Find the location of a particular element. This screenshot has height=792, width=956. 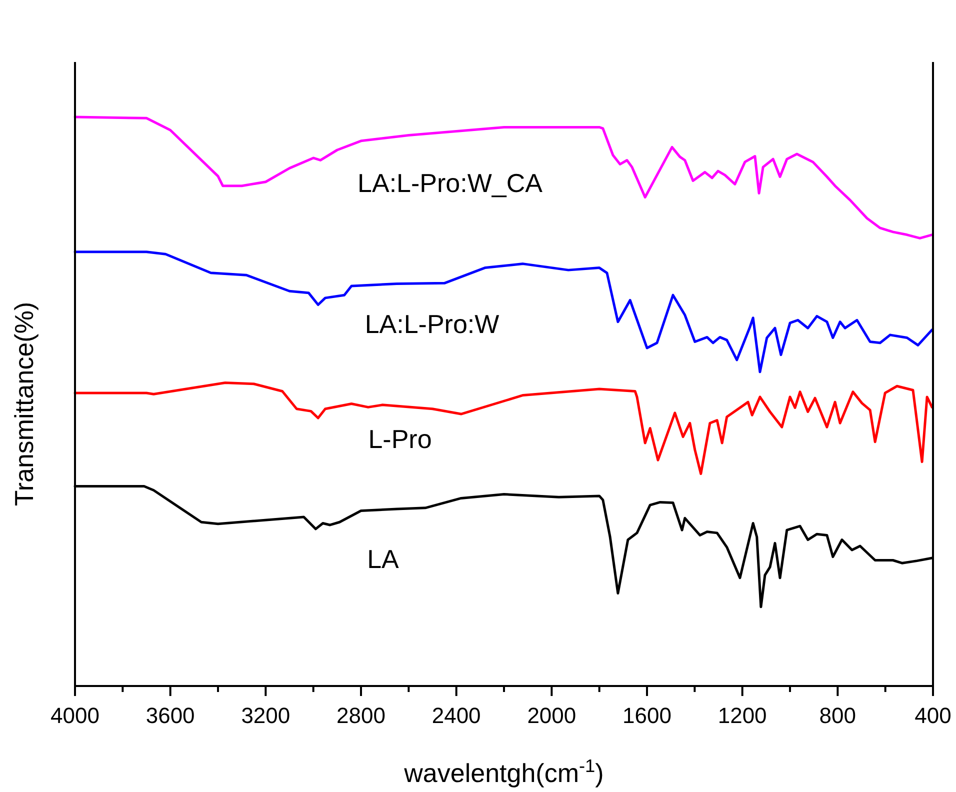

x-tick-label: 1600 is located at coordinates (647, 715).